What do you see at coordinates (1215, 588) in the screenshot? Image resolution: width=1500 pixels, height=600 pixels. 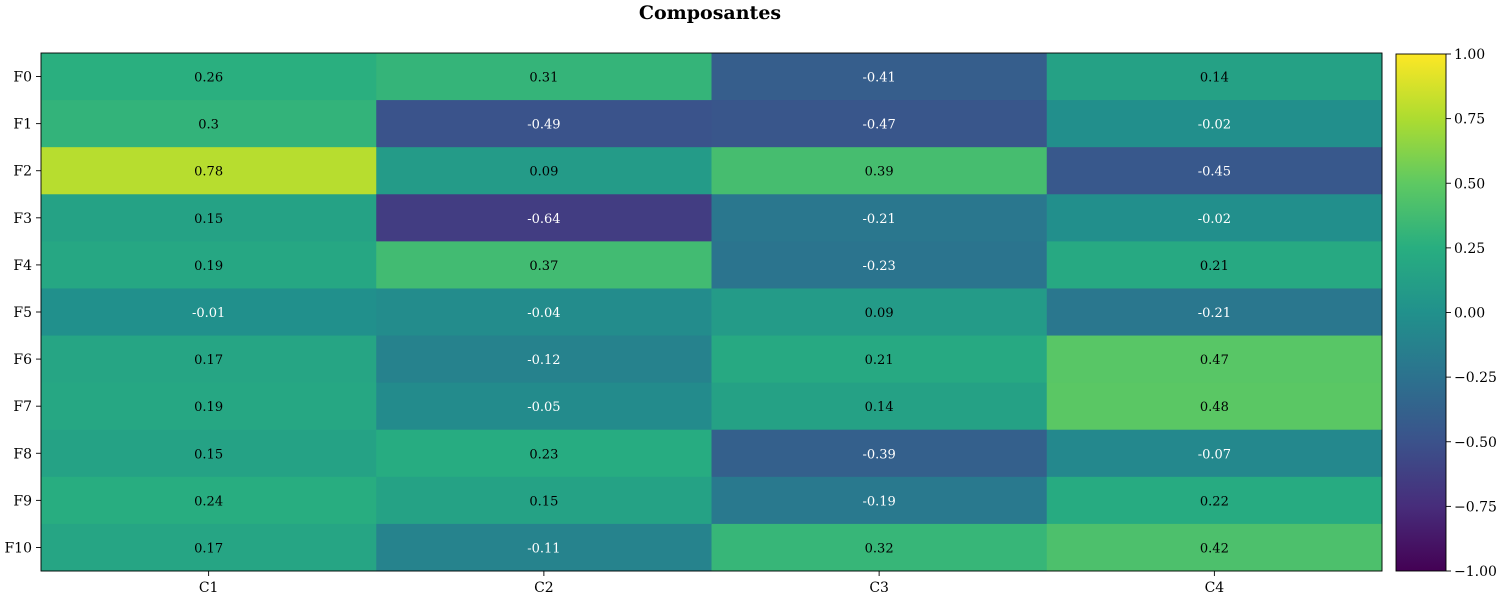 I see `x-tick-label: C4` at bounding box center [1215, 588].